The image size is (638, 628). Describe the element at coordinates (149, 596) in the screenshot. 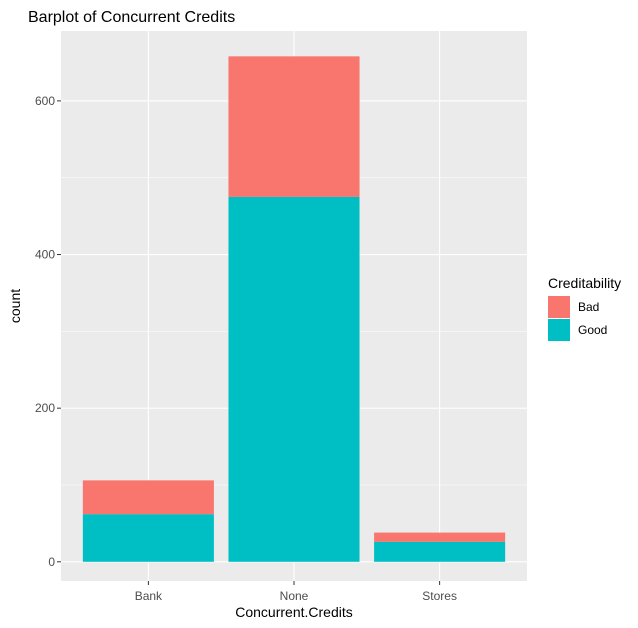

I see `x-tick-label: Bank` at that location.